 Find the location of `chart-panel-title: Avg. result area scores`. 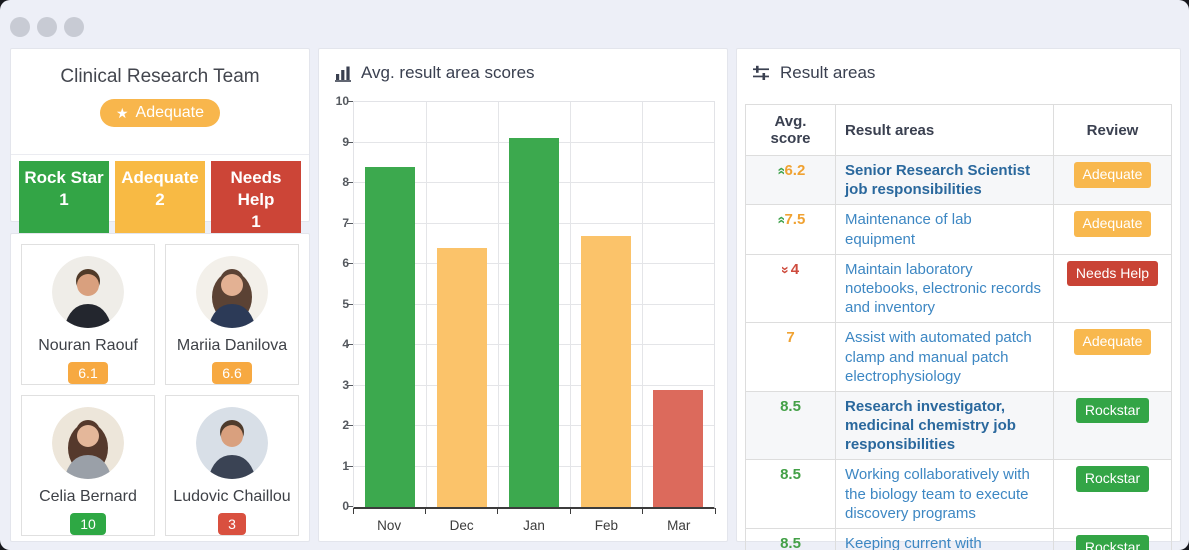

chart-panel-title: Avg. result area scores is located at coordinates (435, 73).